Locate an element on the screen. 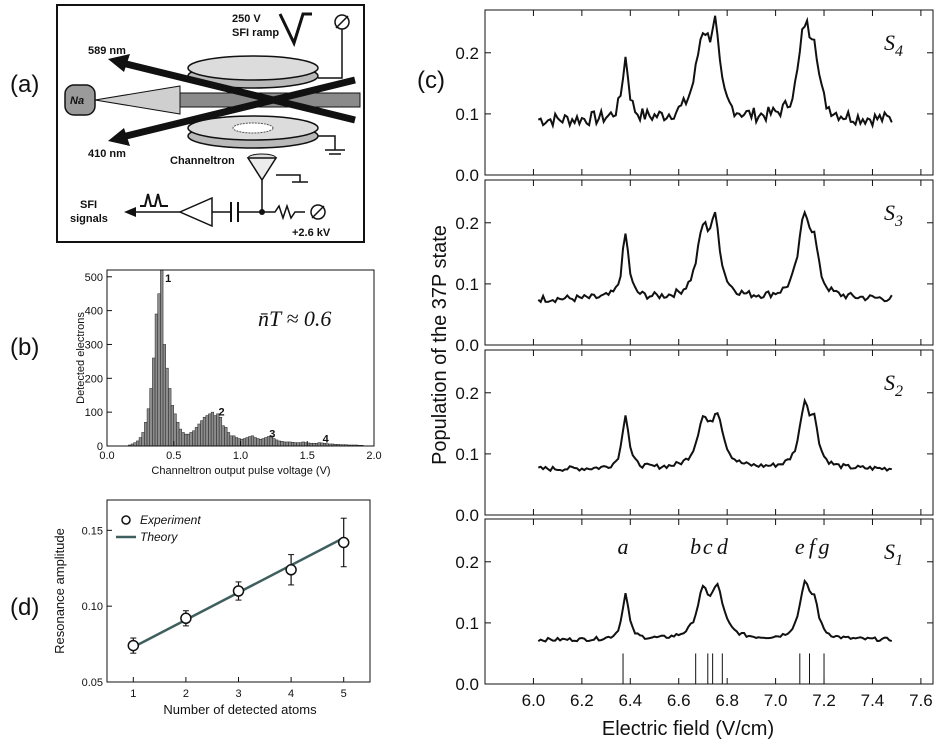 This screenshot has height=742, width=938. series-label: S2 is located at coordinates (893, 385).